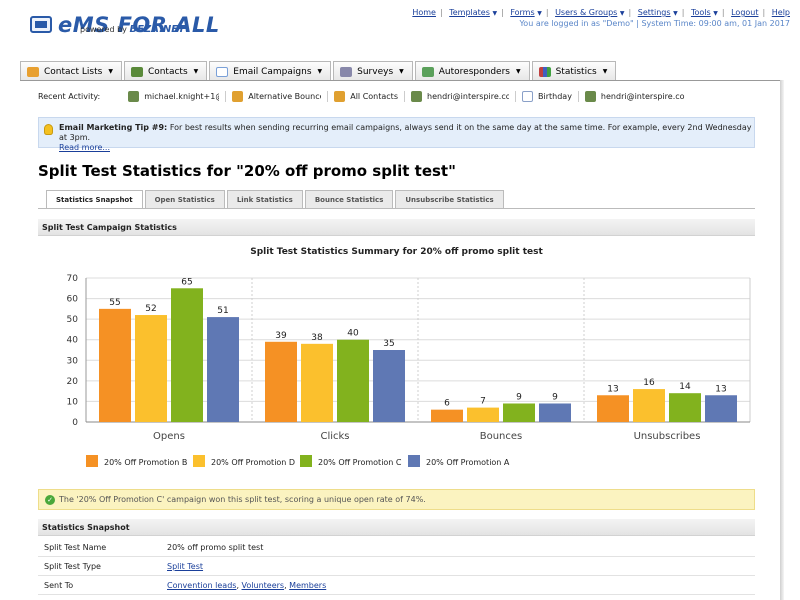  Describe the element at coordinates (654, 12) in the screenshot. I see `nav-settings: Settings` at that location.